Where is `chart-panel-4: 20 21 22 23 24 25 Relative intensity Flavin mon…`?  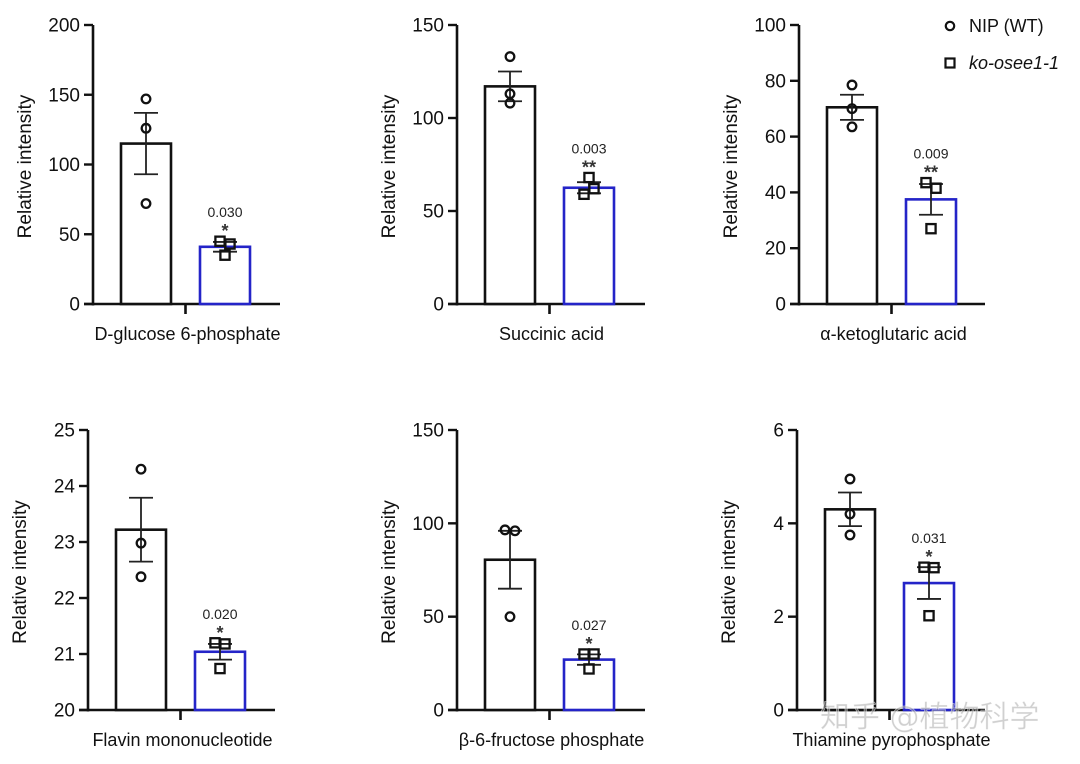
chart-panel-4: 20 21 22 23 24 25 Relative intensity Flavin mon… is located at coordinates (142, 585).